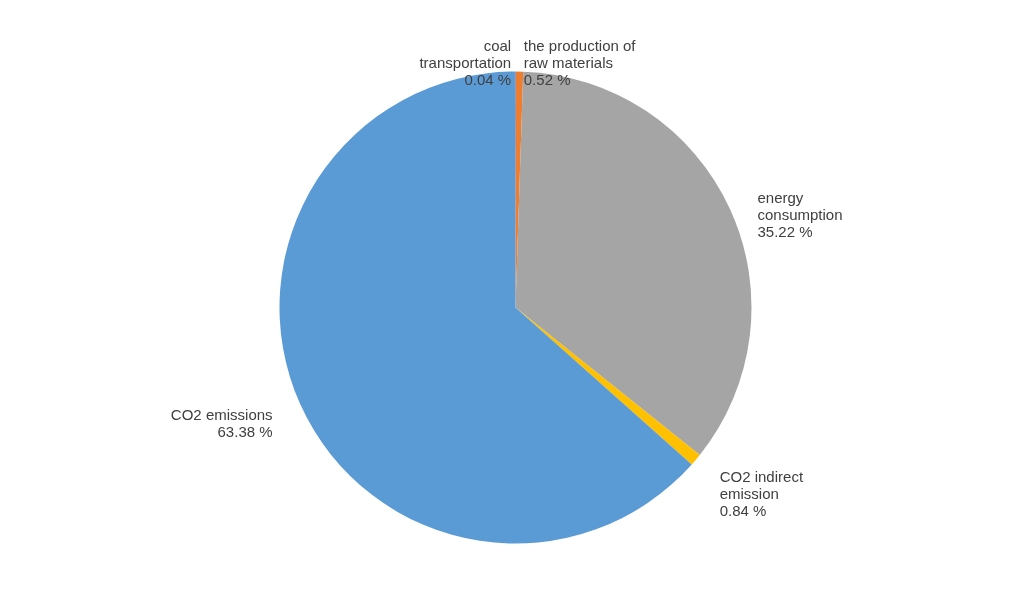 The width and height of the screenshot is (1031, 615). I want to click on slice-label: energy consumption, so click(800, 205).